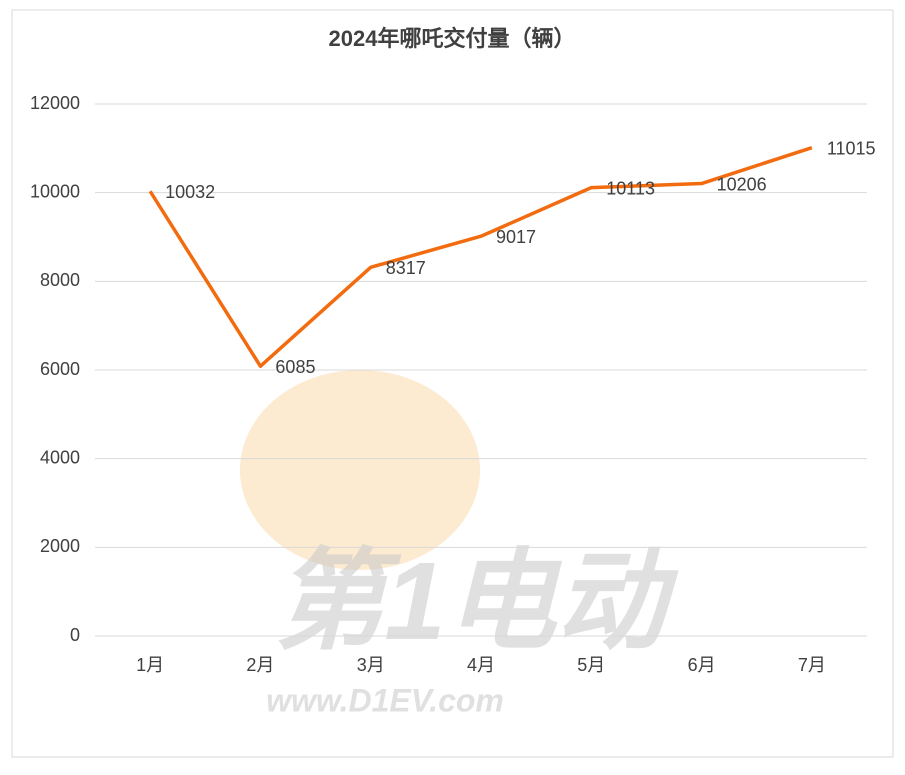 The width and height of the screenshot is (905, 775). Describe the element at coordinates (452, 38) in the screenshot. I see `chart-title: 2024年哪吒交付量（辆）` at that location.